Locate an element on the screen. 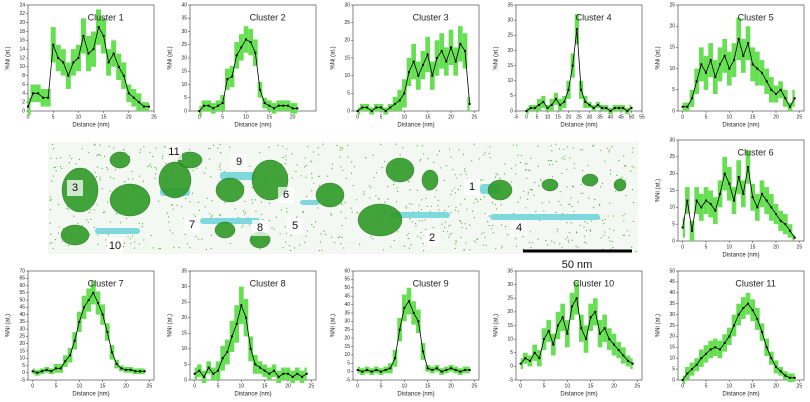 The width and height of the screenshot is (810, 402). y-tick-label: 65 is located at coordinates (22, 279).